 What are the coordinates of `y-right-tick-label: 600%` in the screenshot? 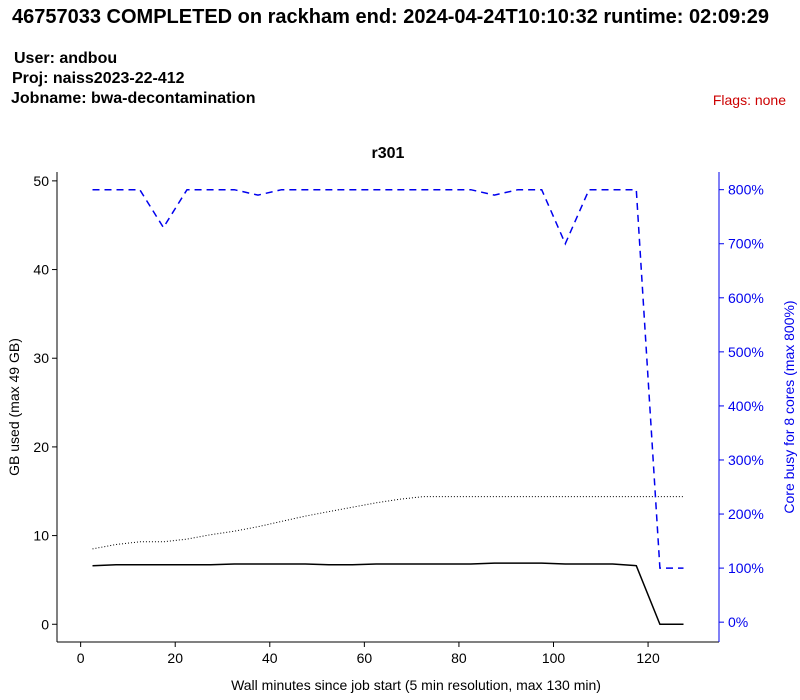 It's located at (746, 298).